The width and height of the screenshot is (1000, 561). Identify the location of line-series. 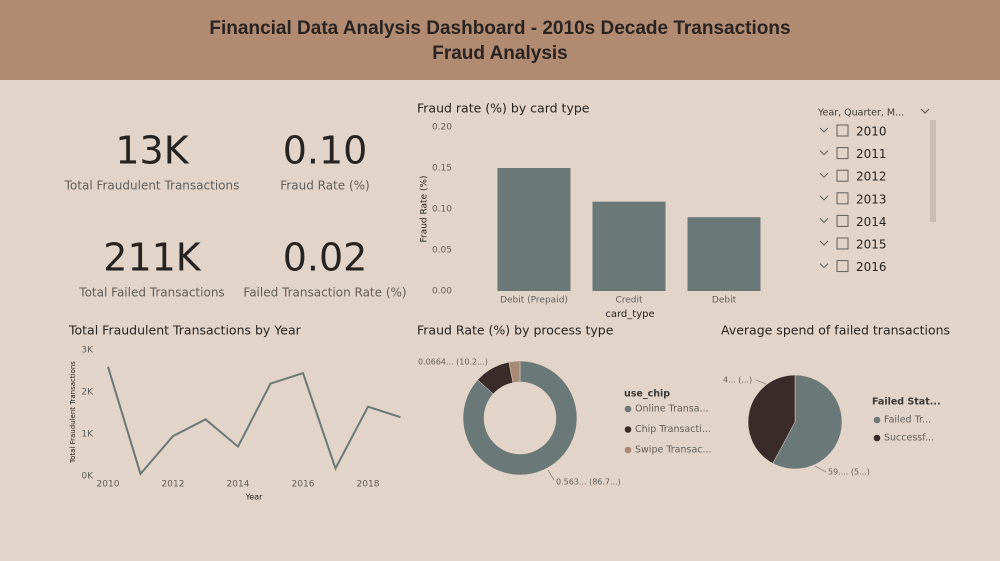
(254, 421).